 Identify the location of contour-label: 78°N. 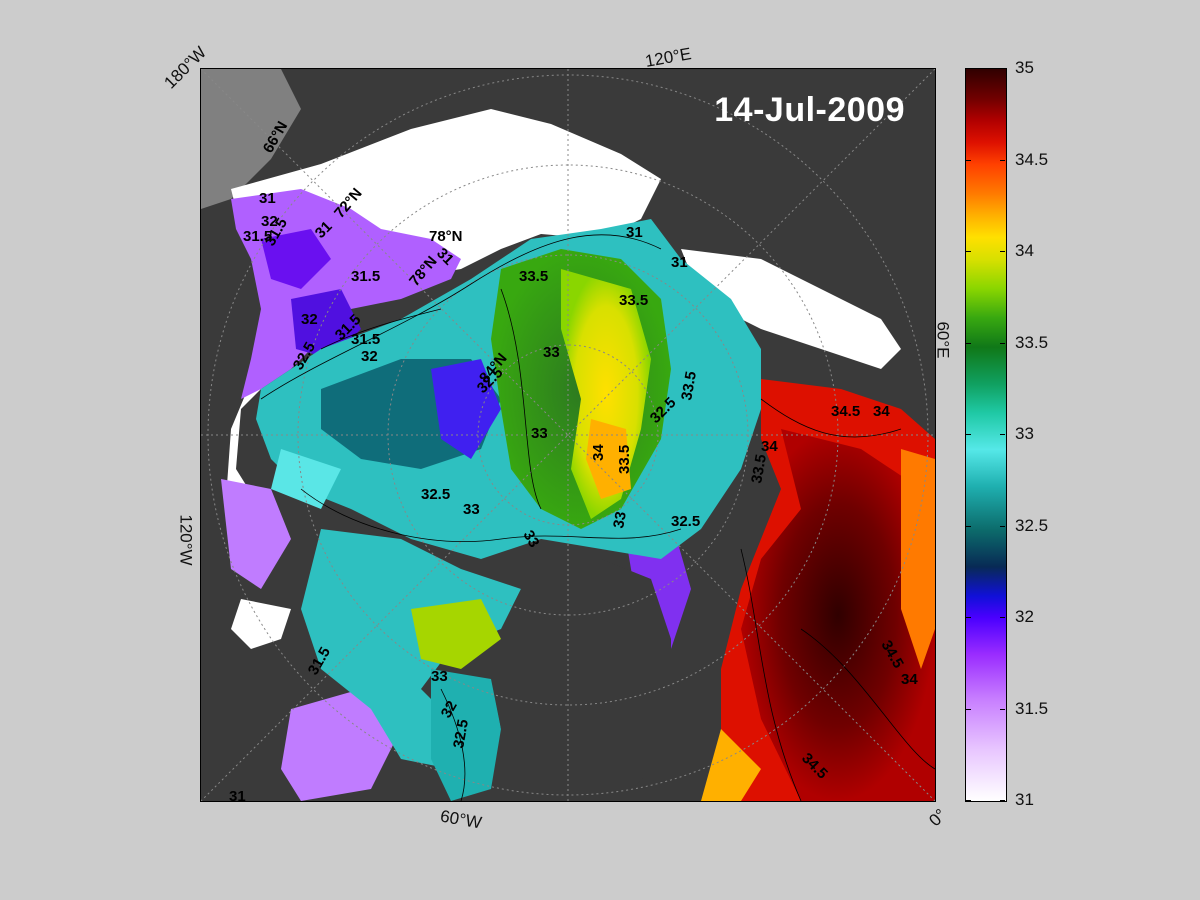
(446, 236).